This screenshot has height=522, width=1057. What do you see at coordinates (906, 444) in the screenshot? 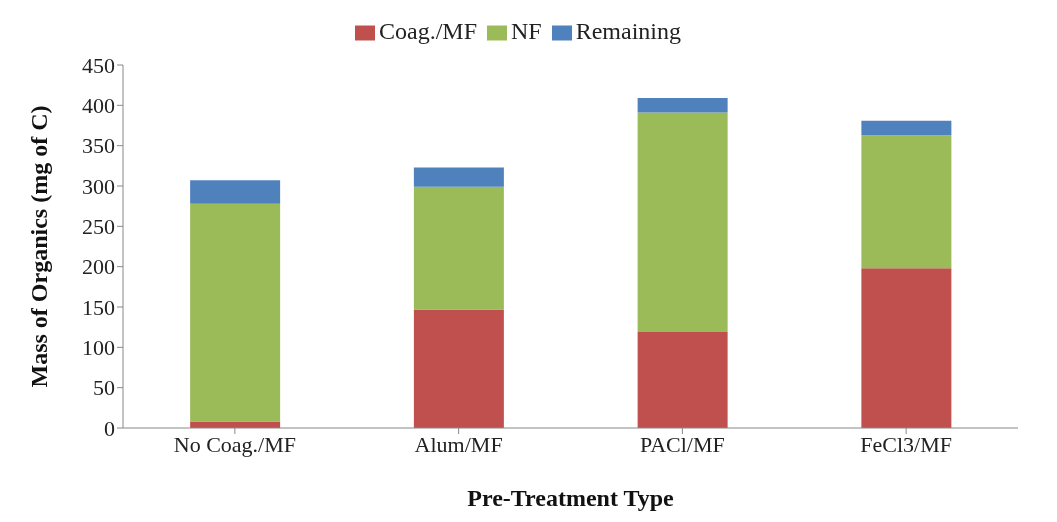
I see `x-tick-label: FeCl3/MF` at bounding box center [906, 444].